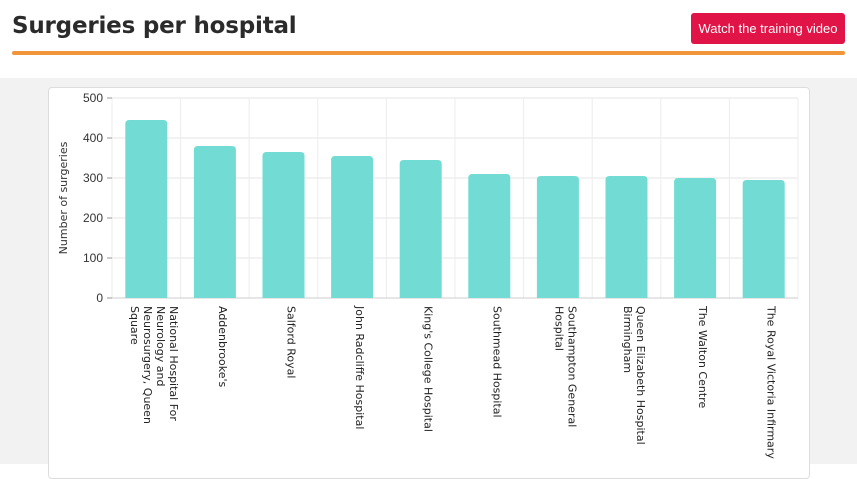  I want to click on x-tick-label: Birmingham, so click(627, 339).